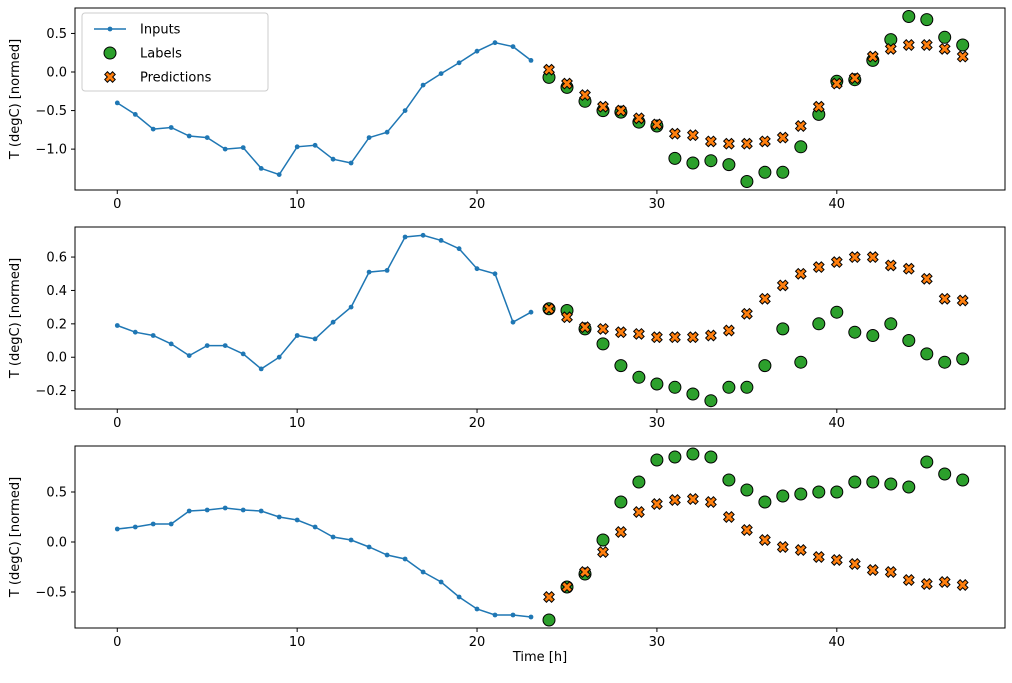 The height and width of the screenshot is (683, 1012). Describe the element at coordinates (837, 204) in the screenshot. I see `x-tick-label: 40` at that location.